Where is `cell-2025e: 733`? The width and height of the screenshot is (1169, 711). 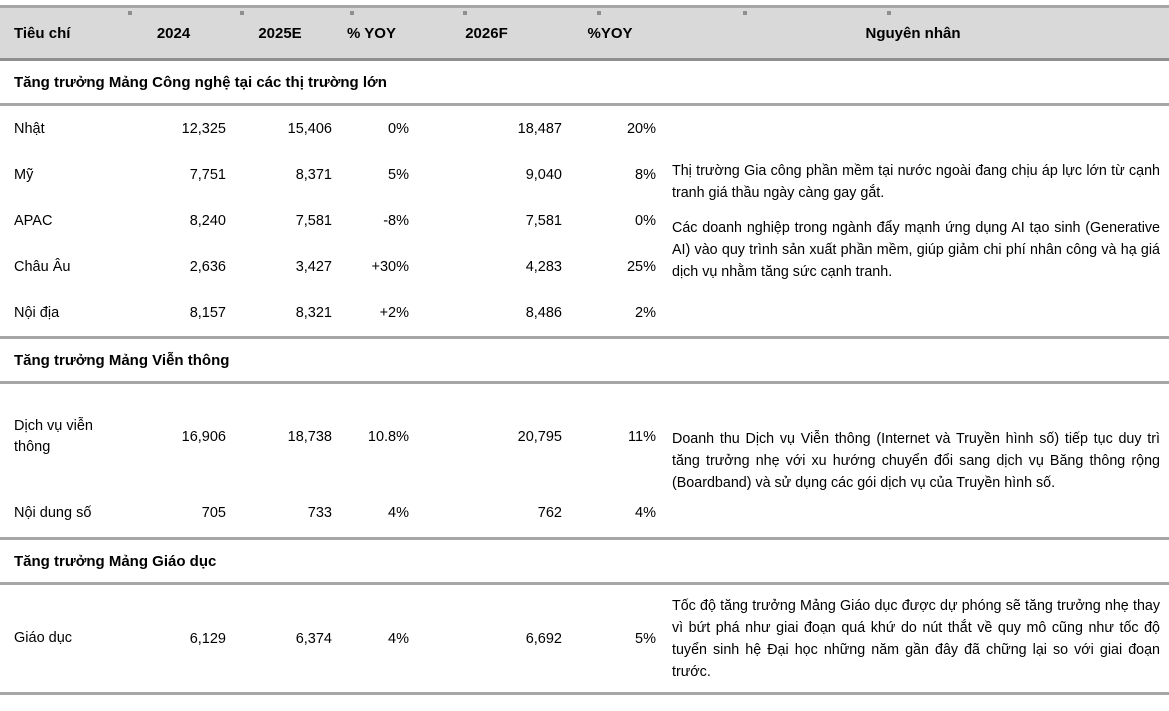
cell-2025e: 733 is located at coordinates (319, 513).